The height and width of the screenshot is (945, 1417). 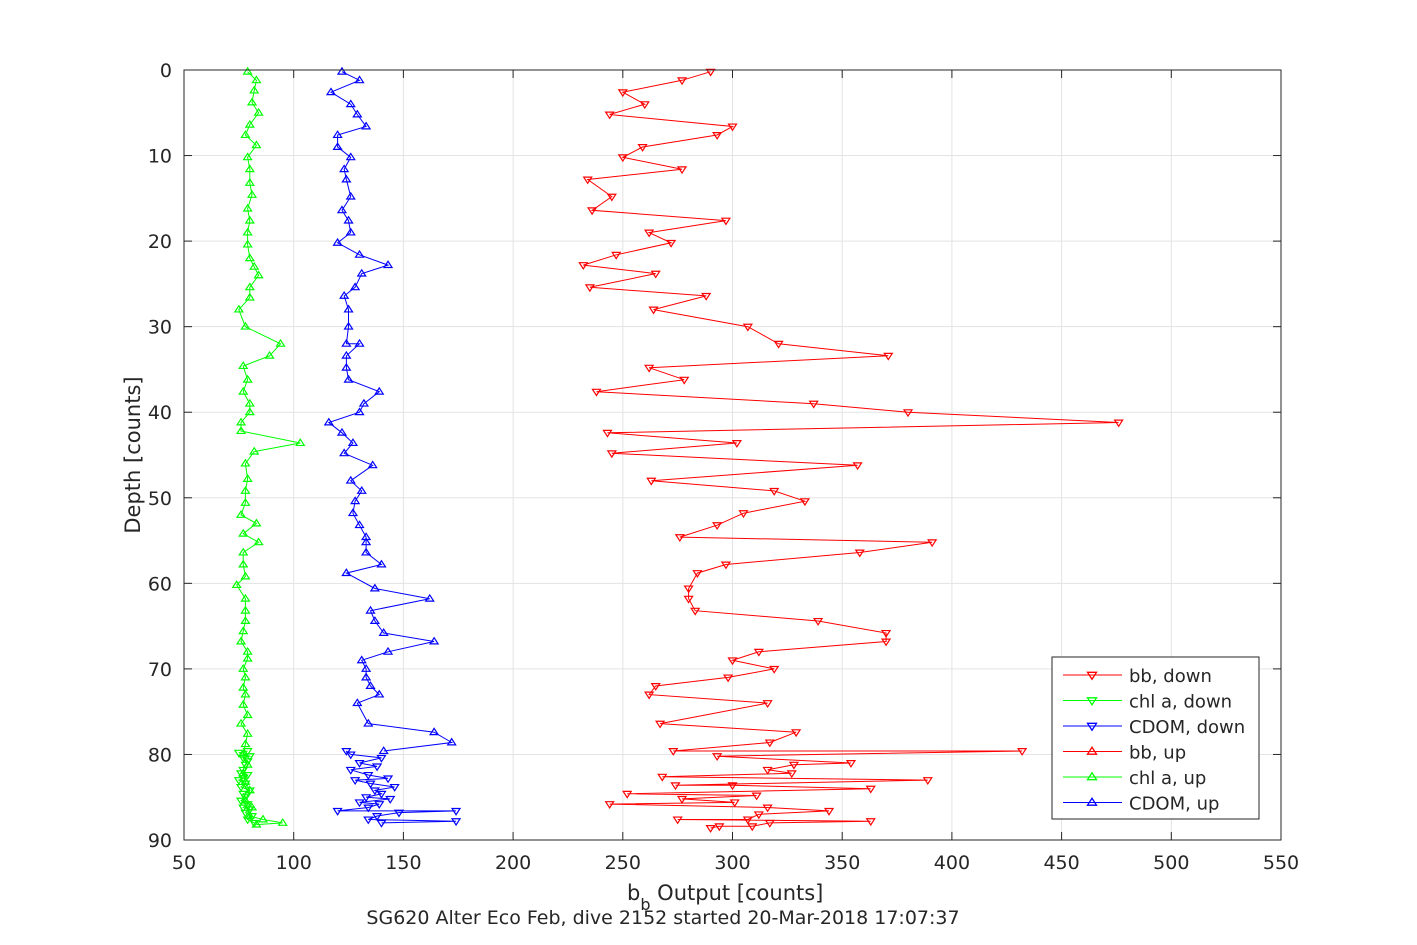 What do you see at coordinates (160, 157) in the screenshot?
I see `y-tick-label: 10` at bounding box center [160, 157].